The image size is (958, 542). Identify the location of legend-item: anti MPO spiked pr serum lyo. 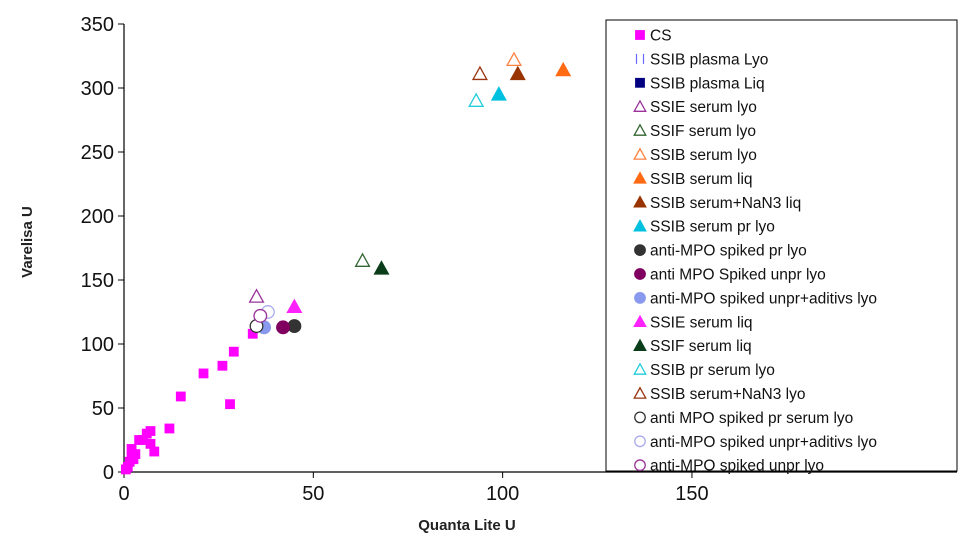
(743, 418).